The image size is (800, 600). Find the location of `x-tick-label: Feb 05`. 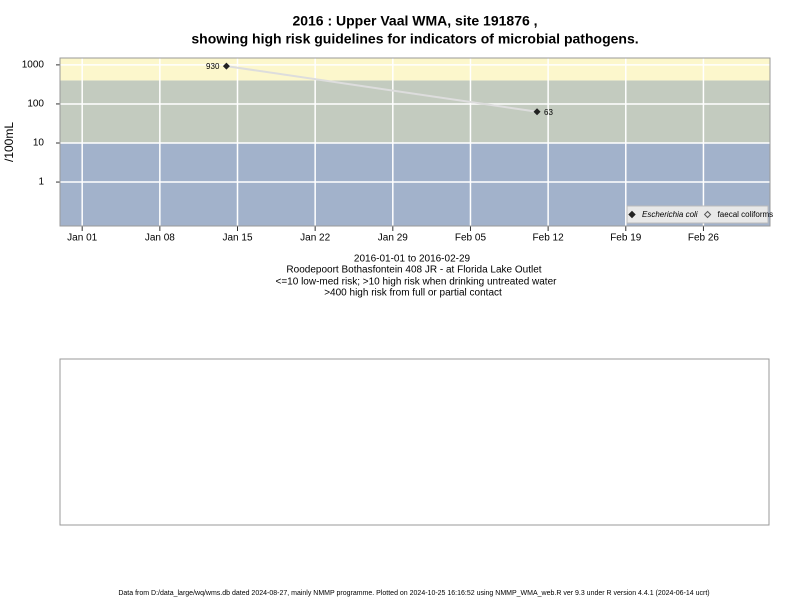

x-tick-label: Feb 05 is located at coordinates (471, 238).